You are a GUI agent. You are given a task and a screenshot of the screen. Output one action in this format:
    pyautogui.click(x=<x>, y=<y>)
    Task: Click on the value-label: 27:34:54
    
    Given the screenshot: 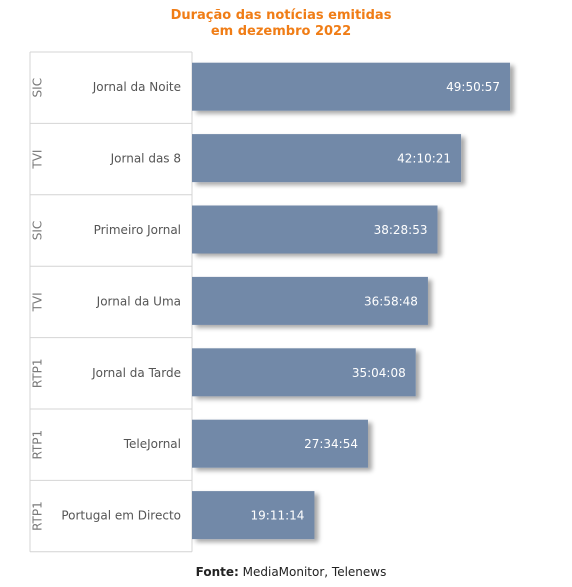 What is the action you would take?
    pyautogui.click(x=331, y=444)
    